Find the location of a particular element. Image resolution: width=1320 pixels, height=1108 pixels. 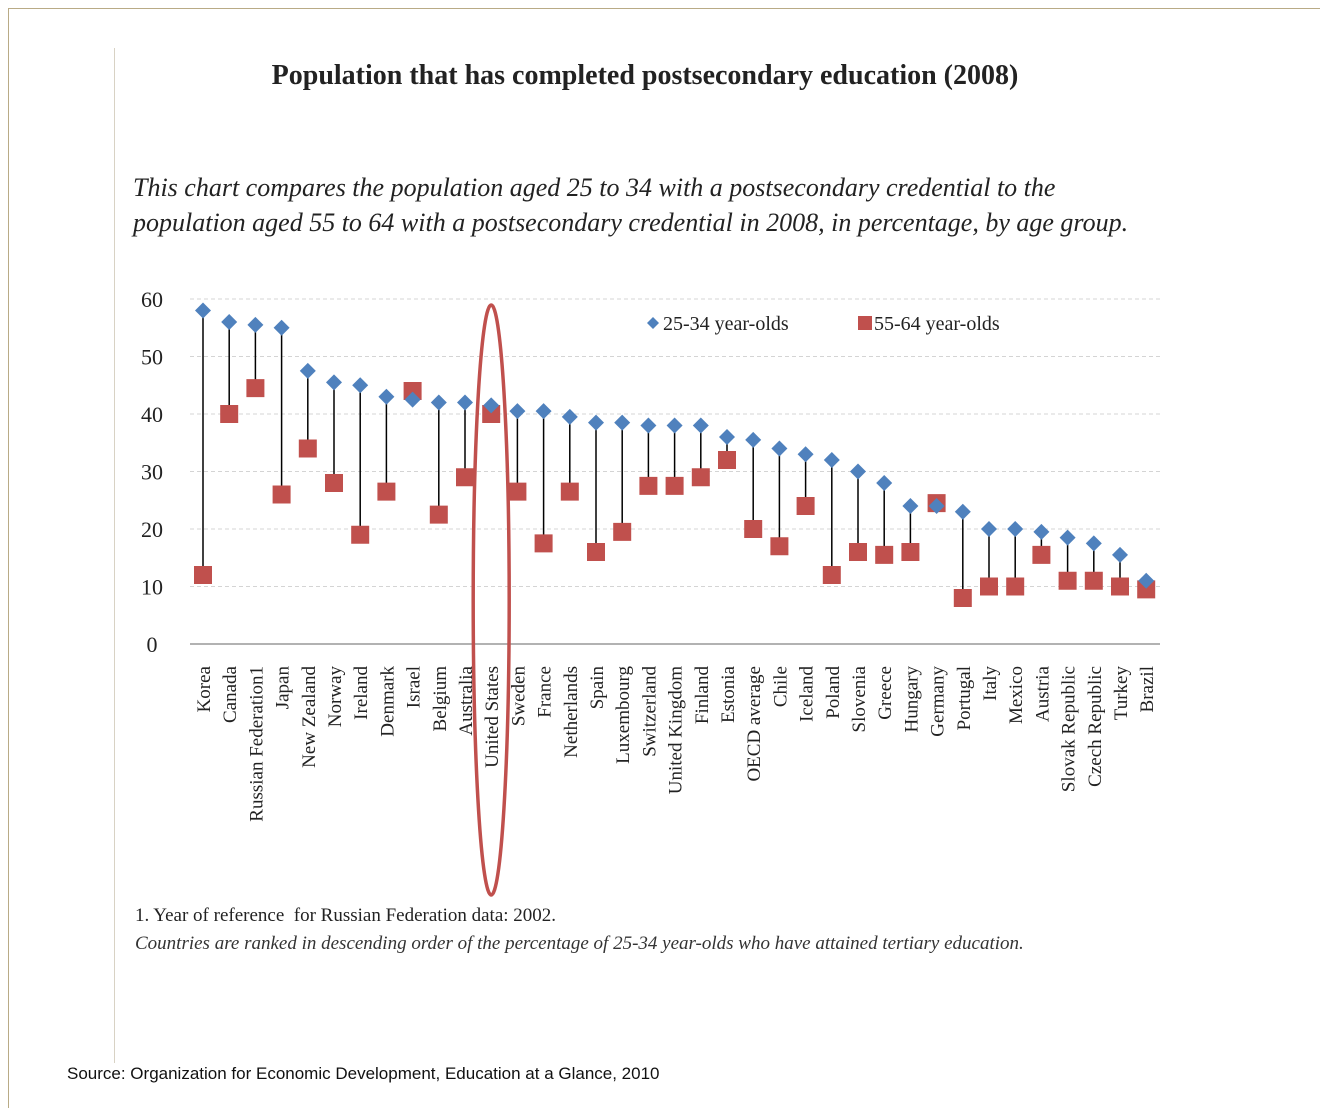

x-tick-label: Italy is located at coordinates (990, 683).